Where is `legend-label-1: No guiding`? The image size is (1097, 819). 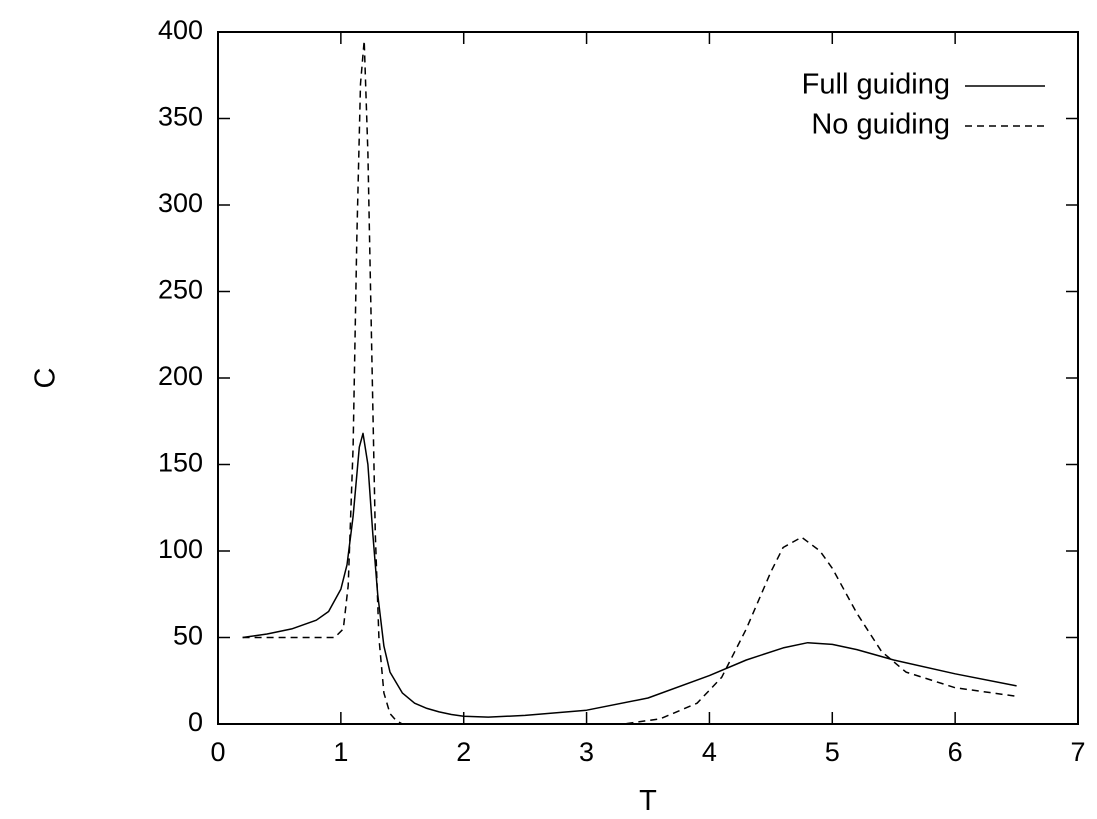 legend-label-1: No guiding is located at coordinates (880, 125).